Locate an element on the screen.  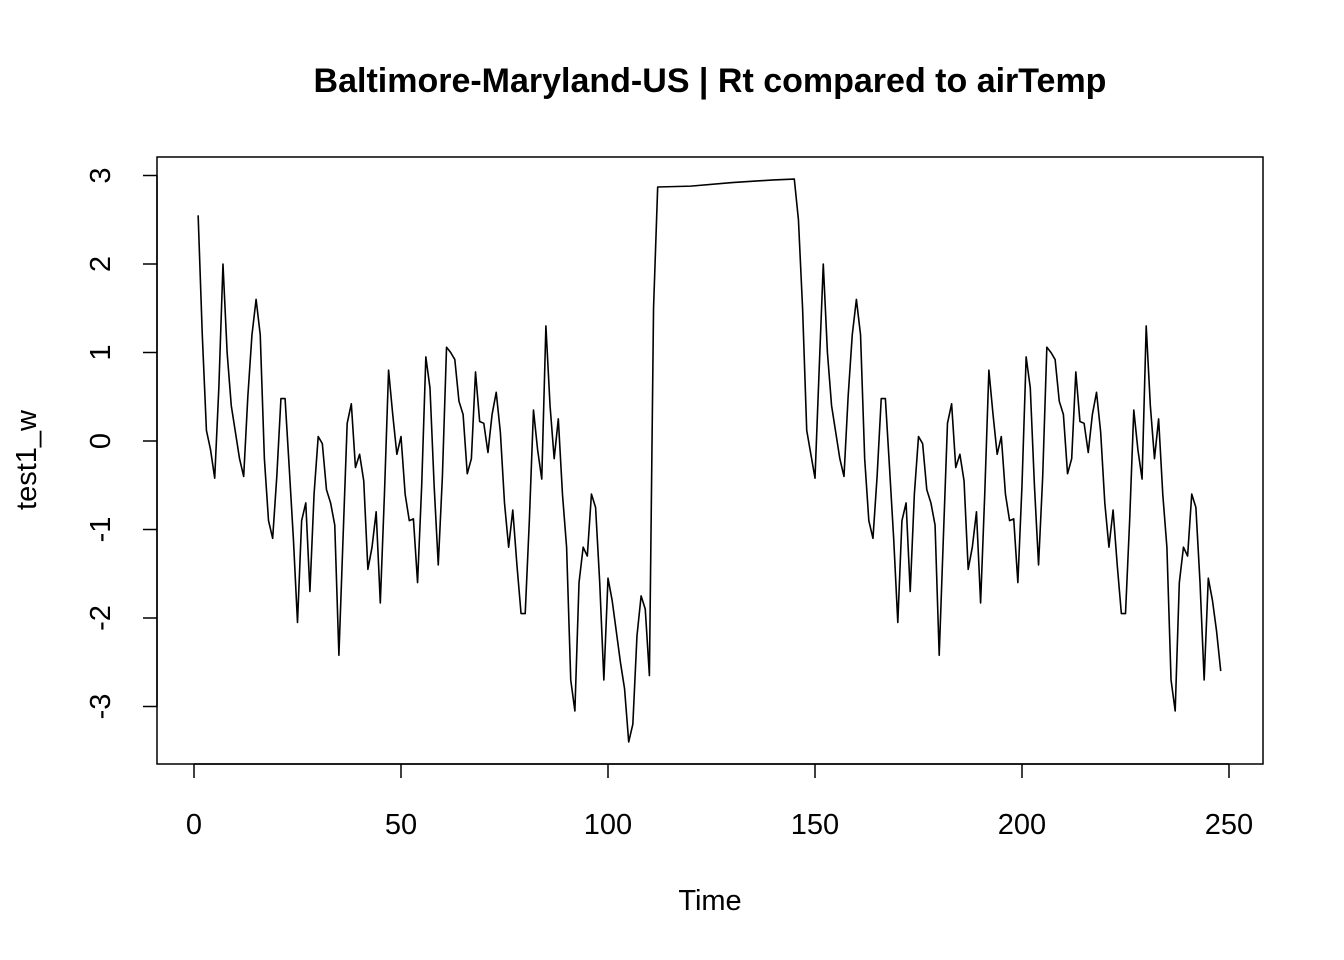
x-axis-label: Time is located at coordinates (709, 901).